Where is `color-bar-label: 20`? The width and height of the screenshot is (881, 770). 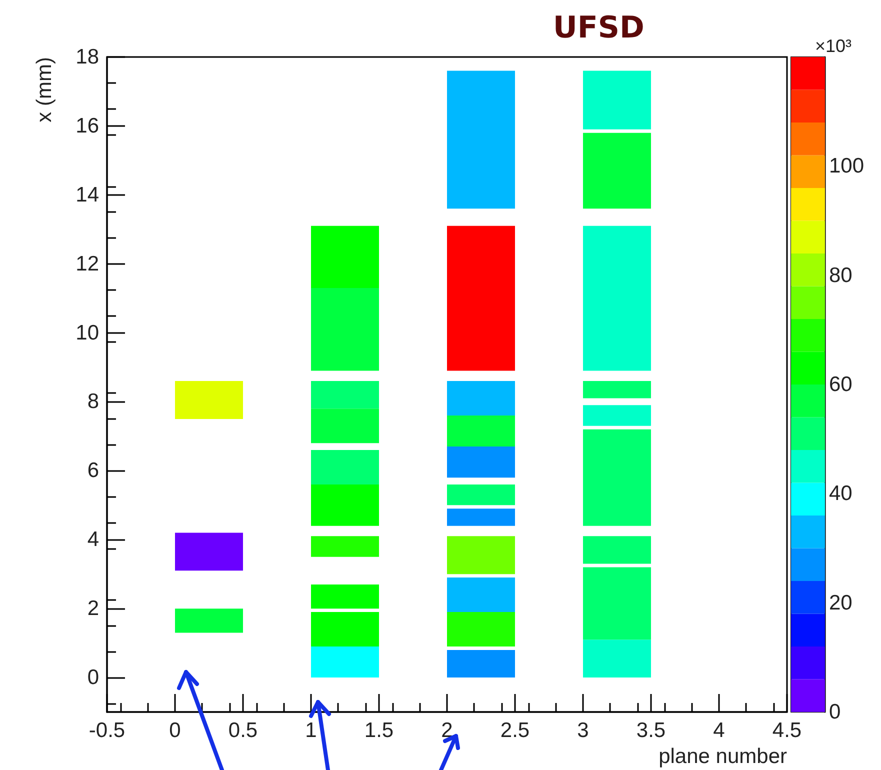
color-bar-label: 20 is located at coordinates (840, 602).